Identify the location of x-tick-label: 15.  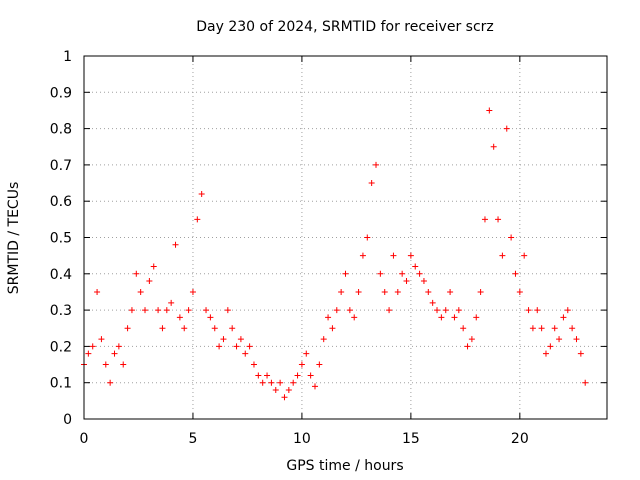
(411, 439).